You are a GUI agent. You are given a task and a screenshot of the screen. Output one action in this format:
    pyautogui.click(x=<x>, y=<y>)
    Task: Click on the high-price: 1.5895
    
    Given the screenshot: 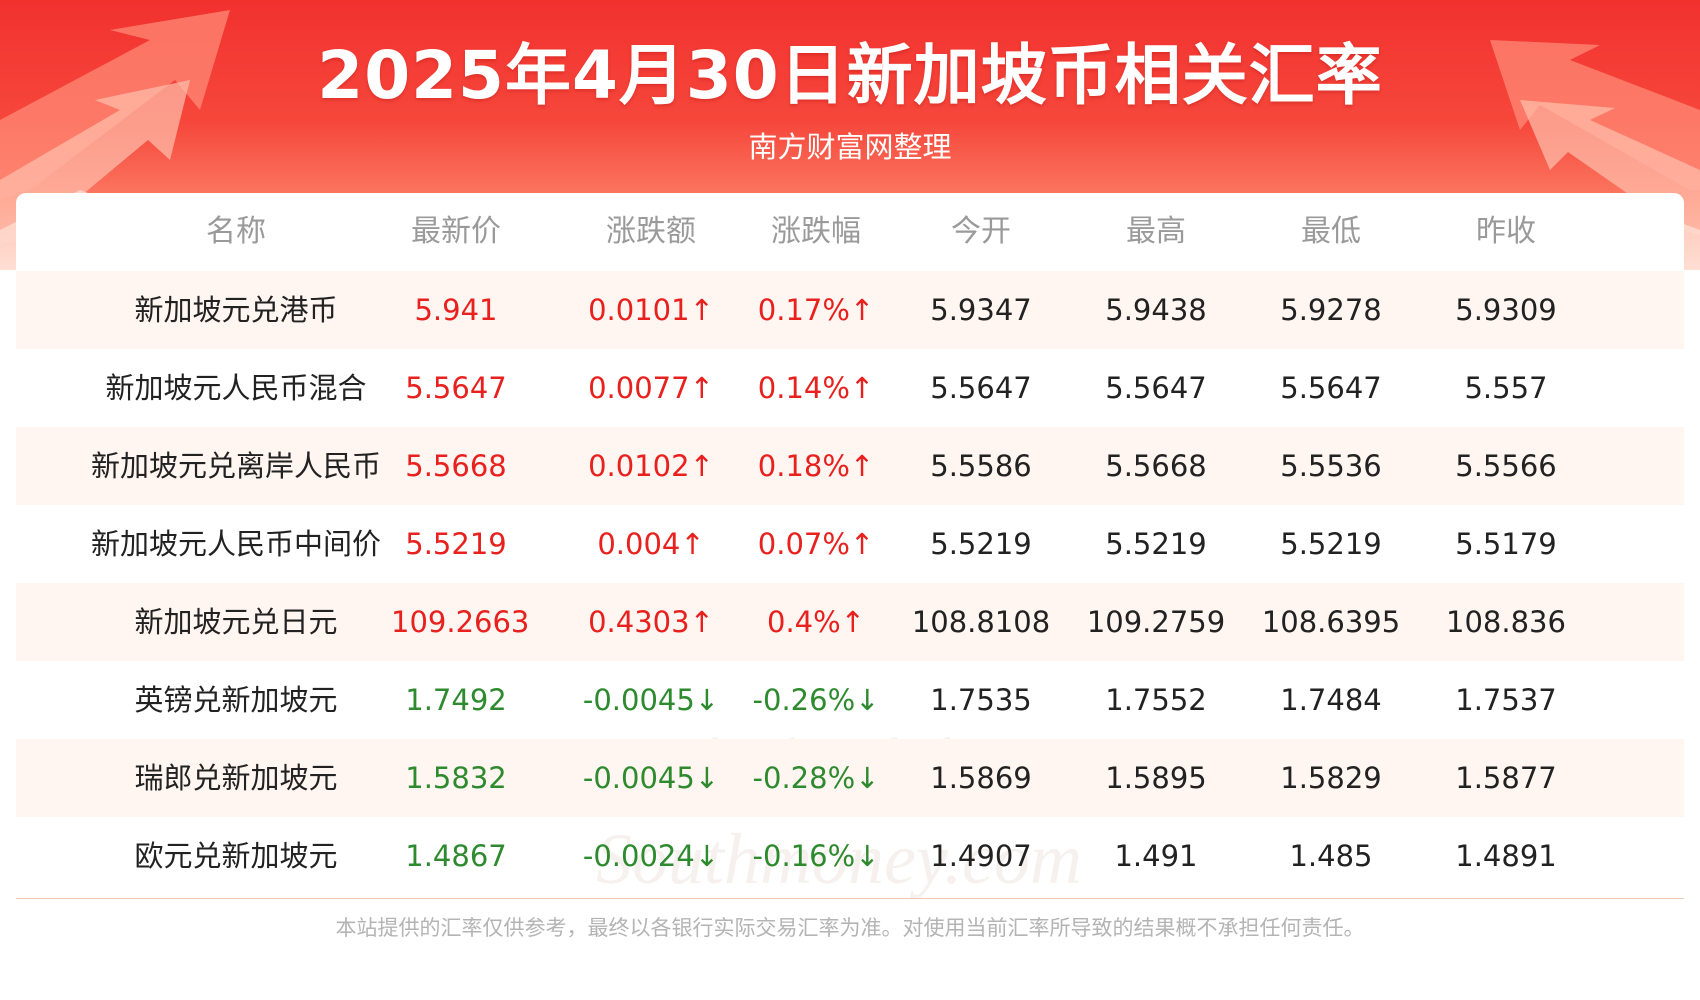 What is the action you would take?
    pyautogui.click(x=1156, y=778)
    